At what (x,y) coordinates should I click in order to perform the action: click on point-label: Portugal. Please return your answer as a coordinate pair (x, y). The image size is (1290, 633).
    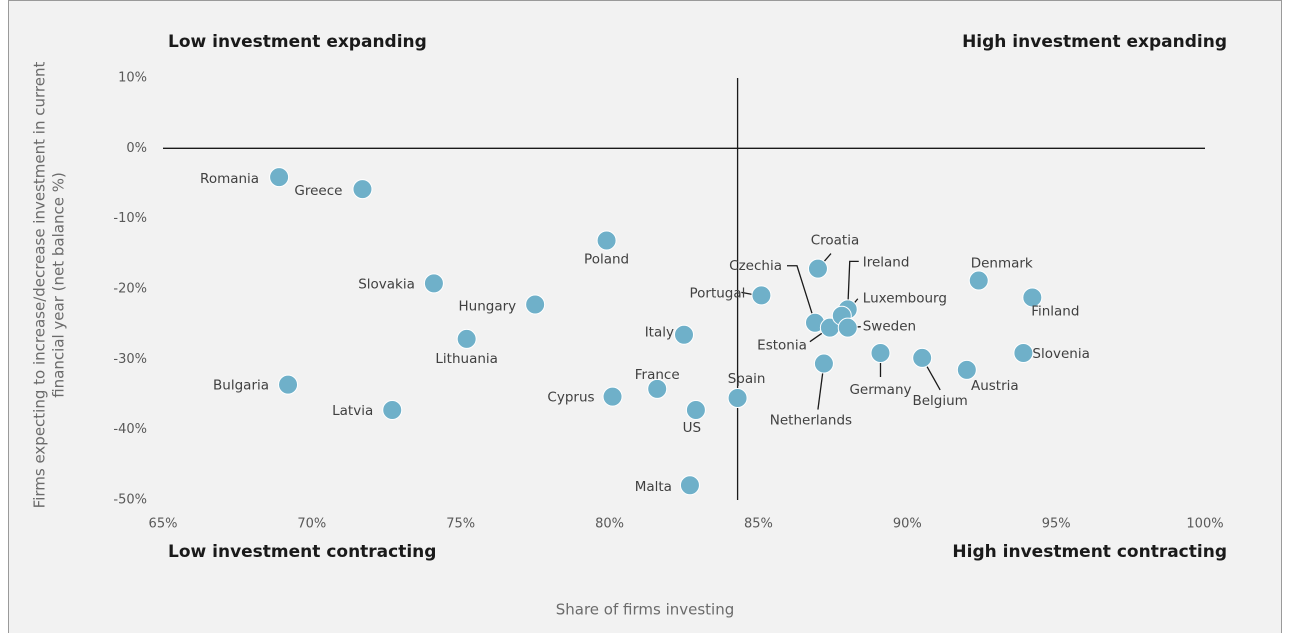
    Looking at the image, I should click on (717, 293).